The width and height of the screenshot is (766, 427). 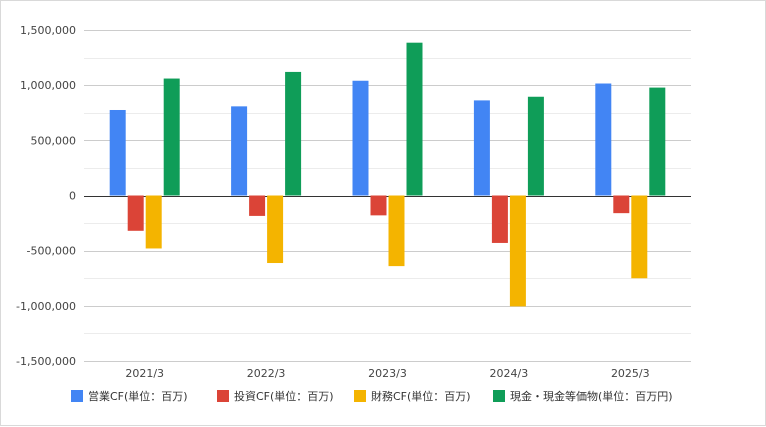 I want to click on bar-1-2025/3, so click(x=621, y=204).